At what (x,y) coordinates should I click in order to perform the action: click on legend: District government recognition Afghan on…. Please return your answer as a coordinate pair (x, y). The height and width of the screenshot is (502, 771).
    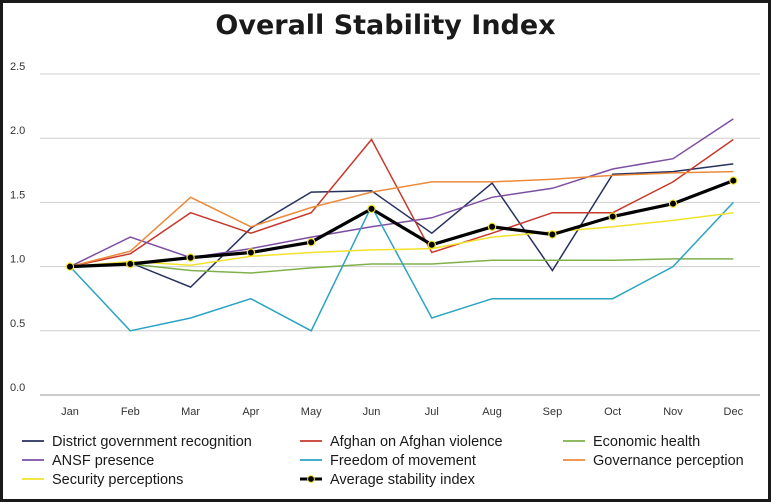
    Looking at the image, I should click on (383, 461).